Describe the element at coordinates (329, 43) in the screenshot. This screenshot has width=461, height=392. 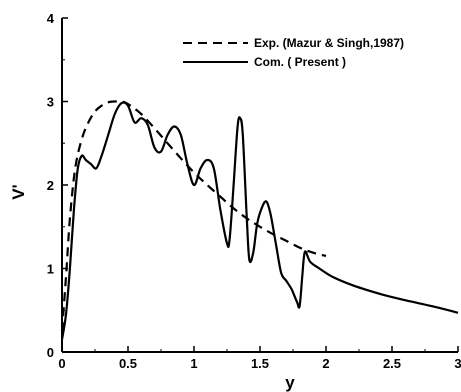
I see `legend-label: Exp. (Mazur & Singh,1987)` at that location.